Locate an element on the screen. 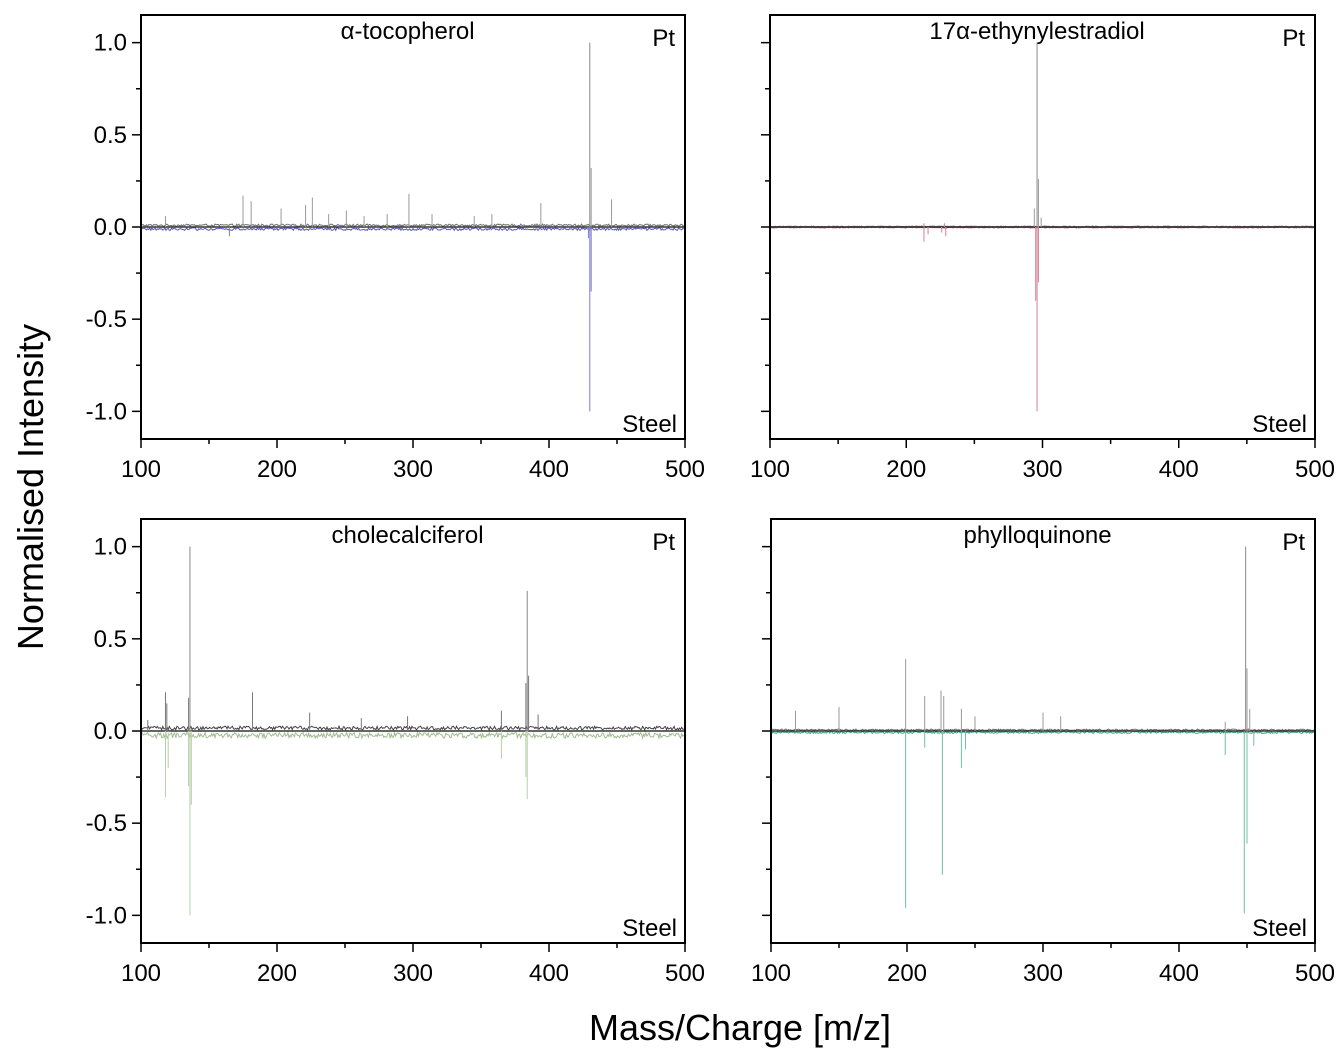  panel-title: phylloquinone is located at coordinates (1037, 535).